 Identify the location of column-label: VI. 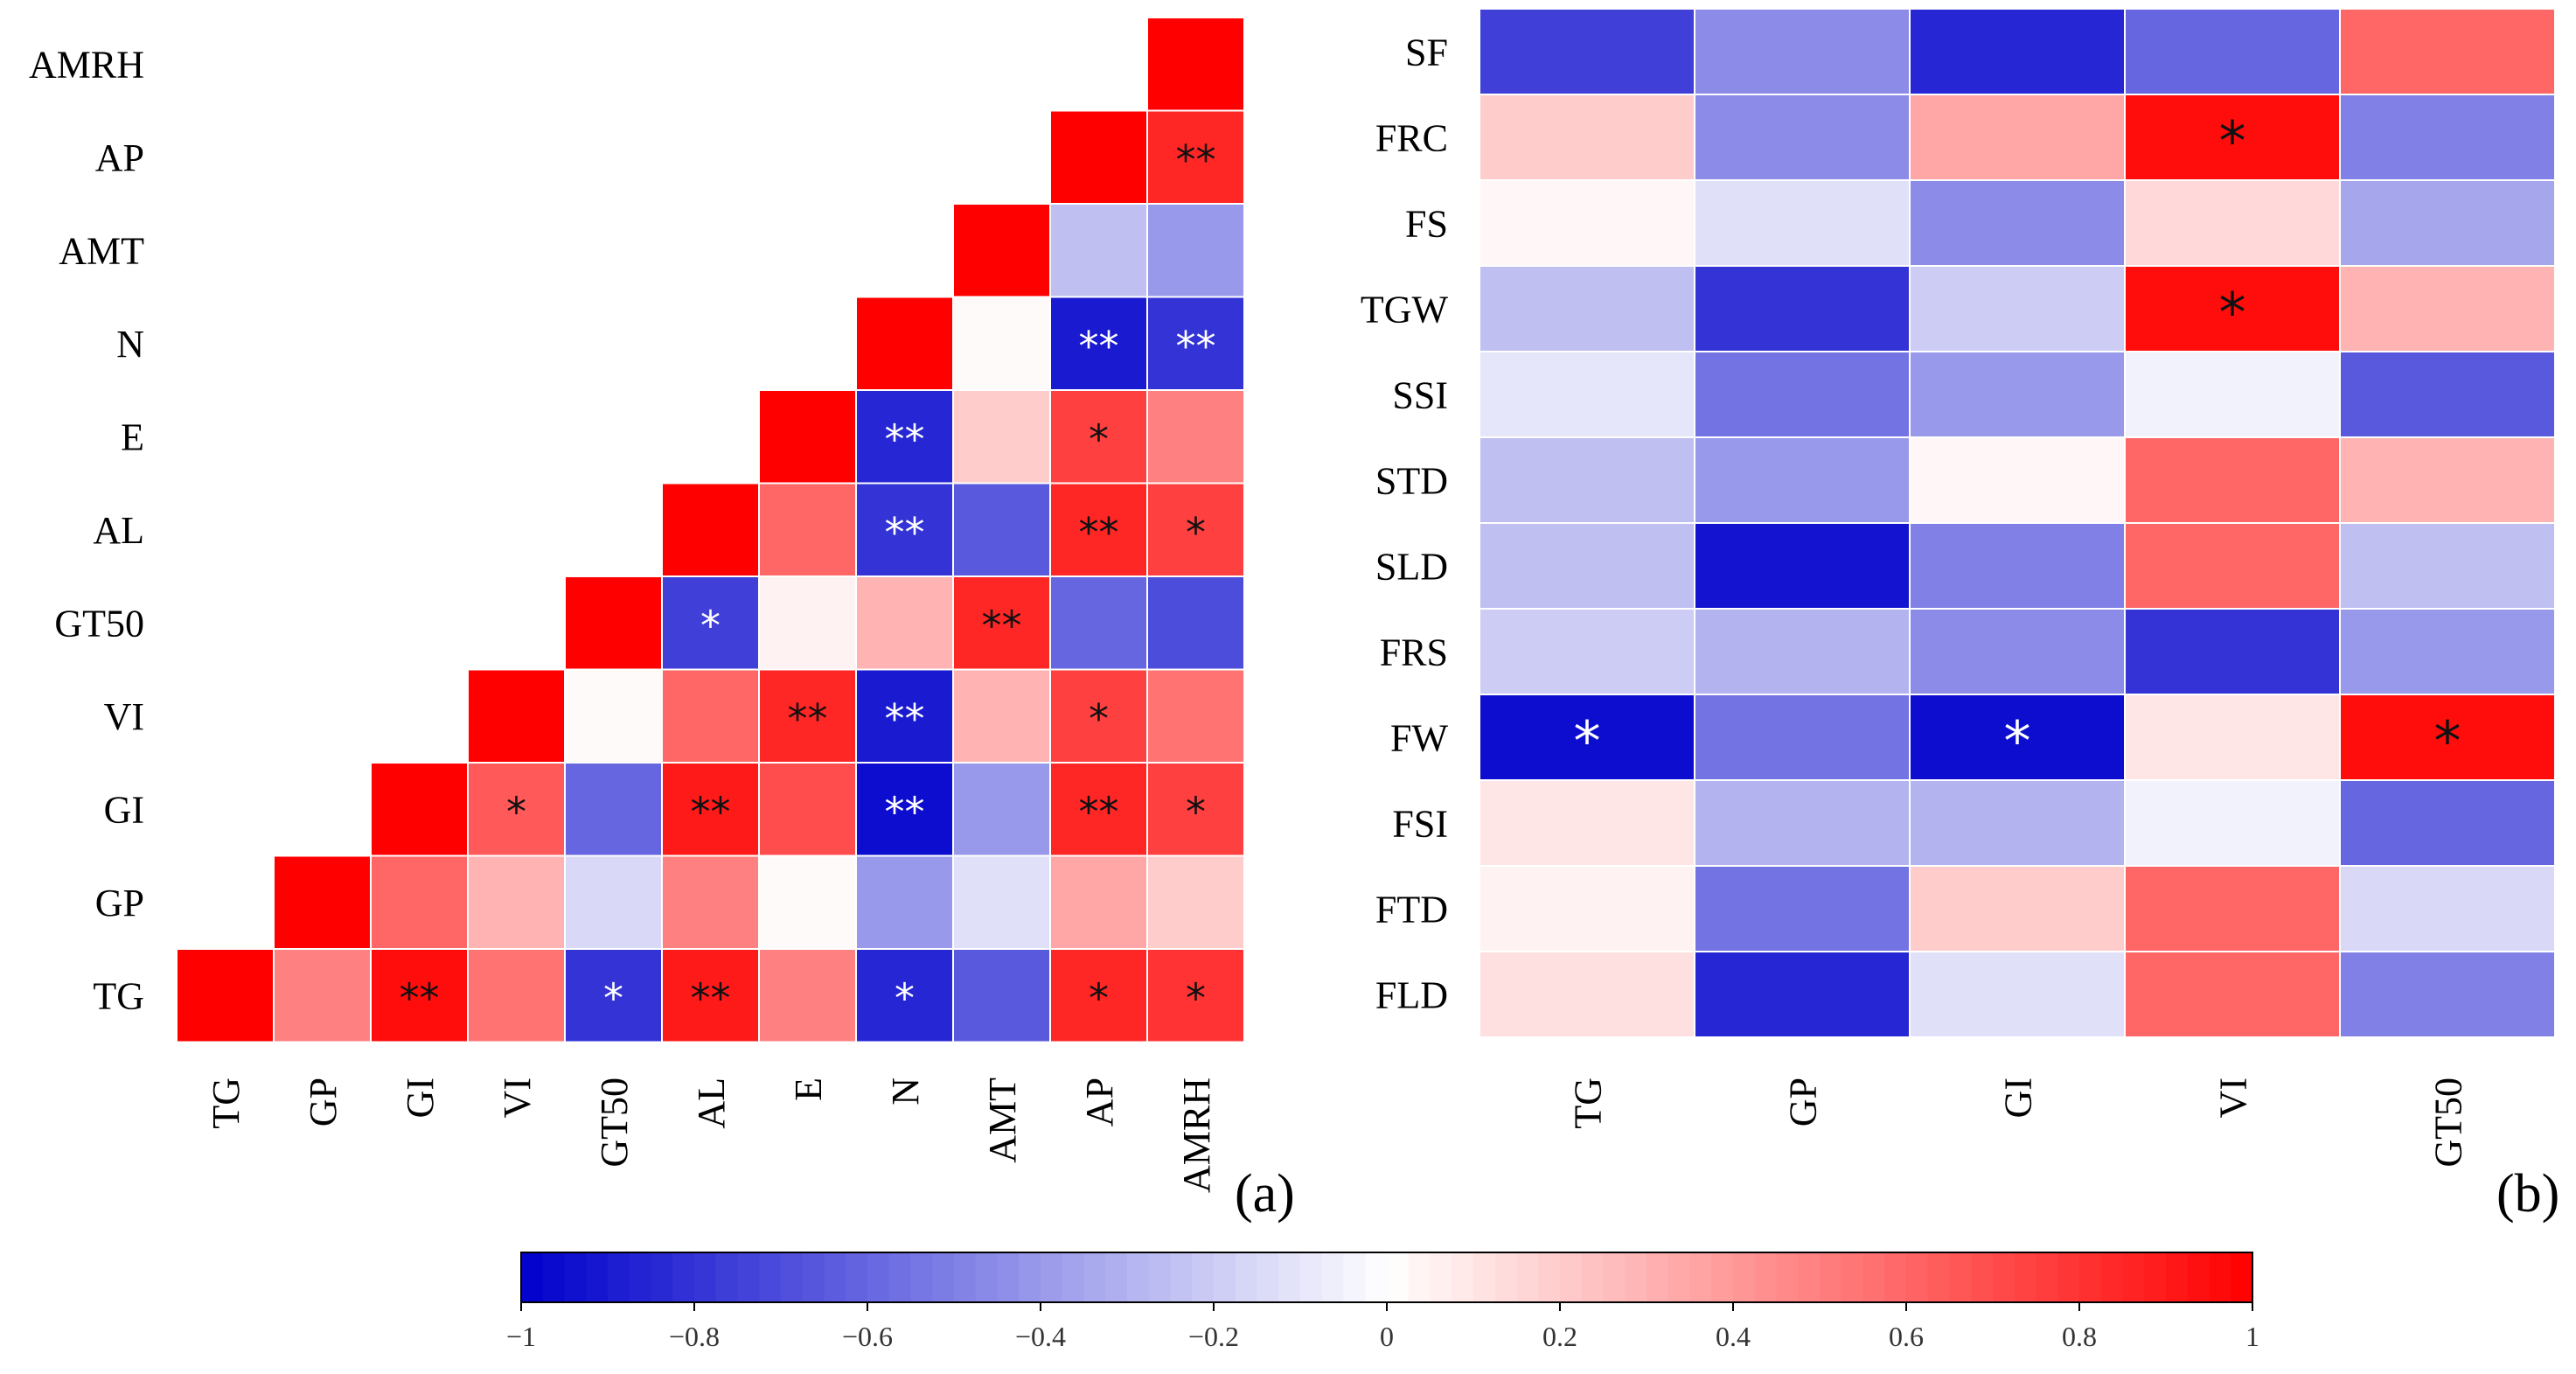
(2232, 1098).